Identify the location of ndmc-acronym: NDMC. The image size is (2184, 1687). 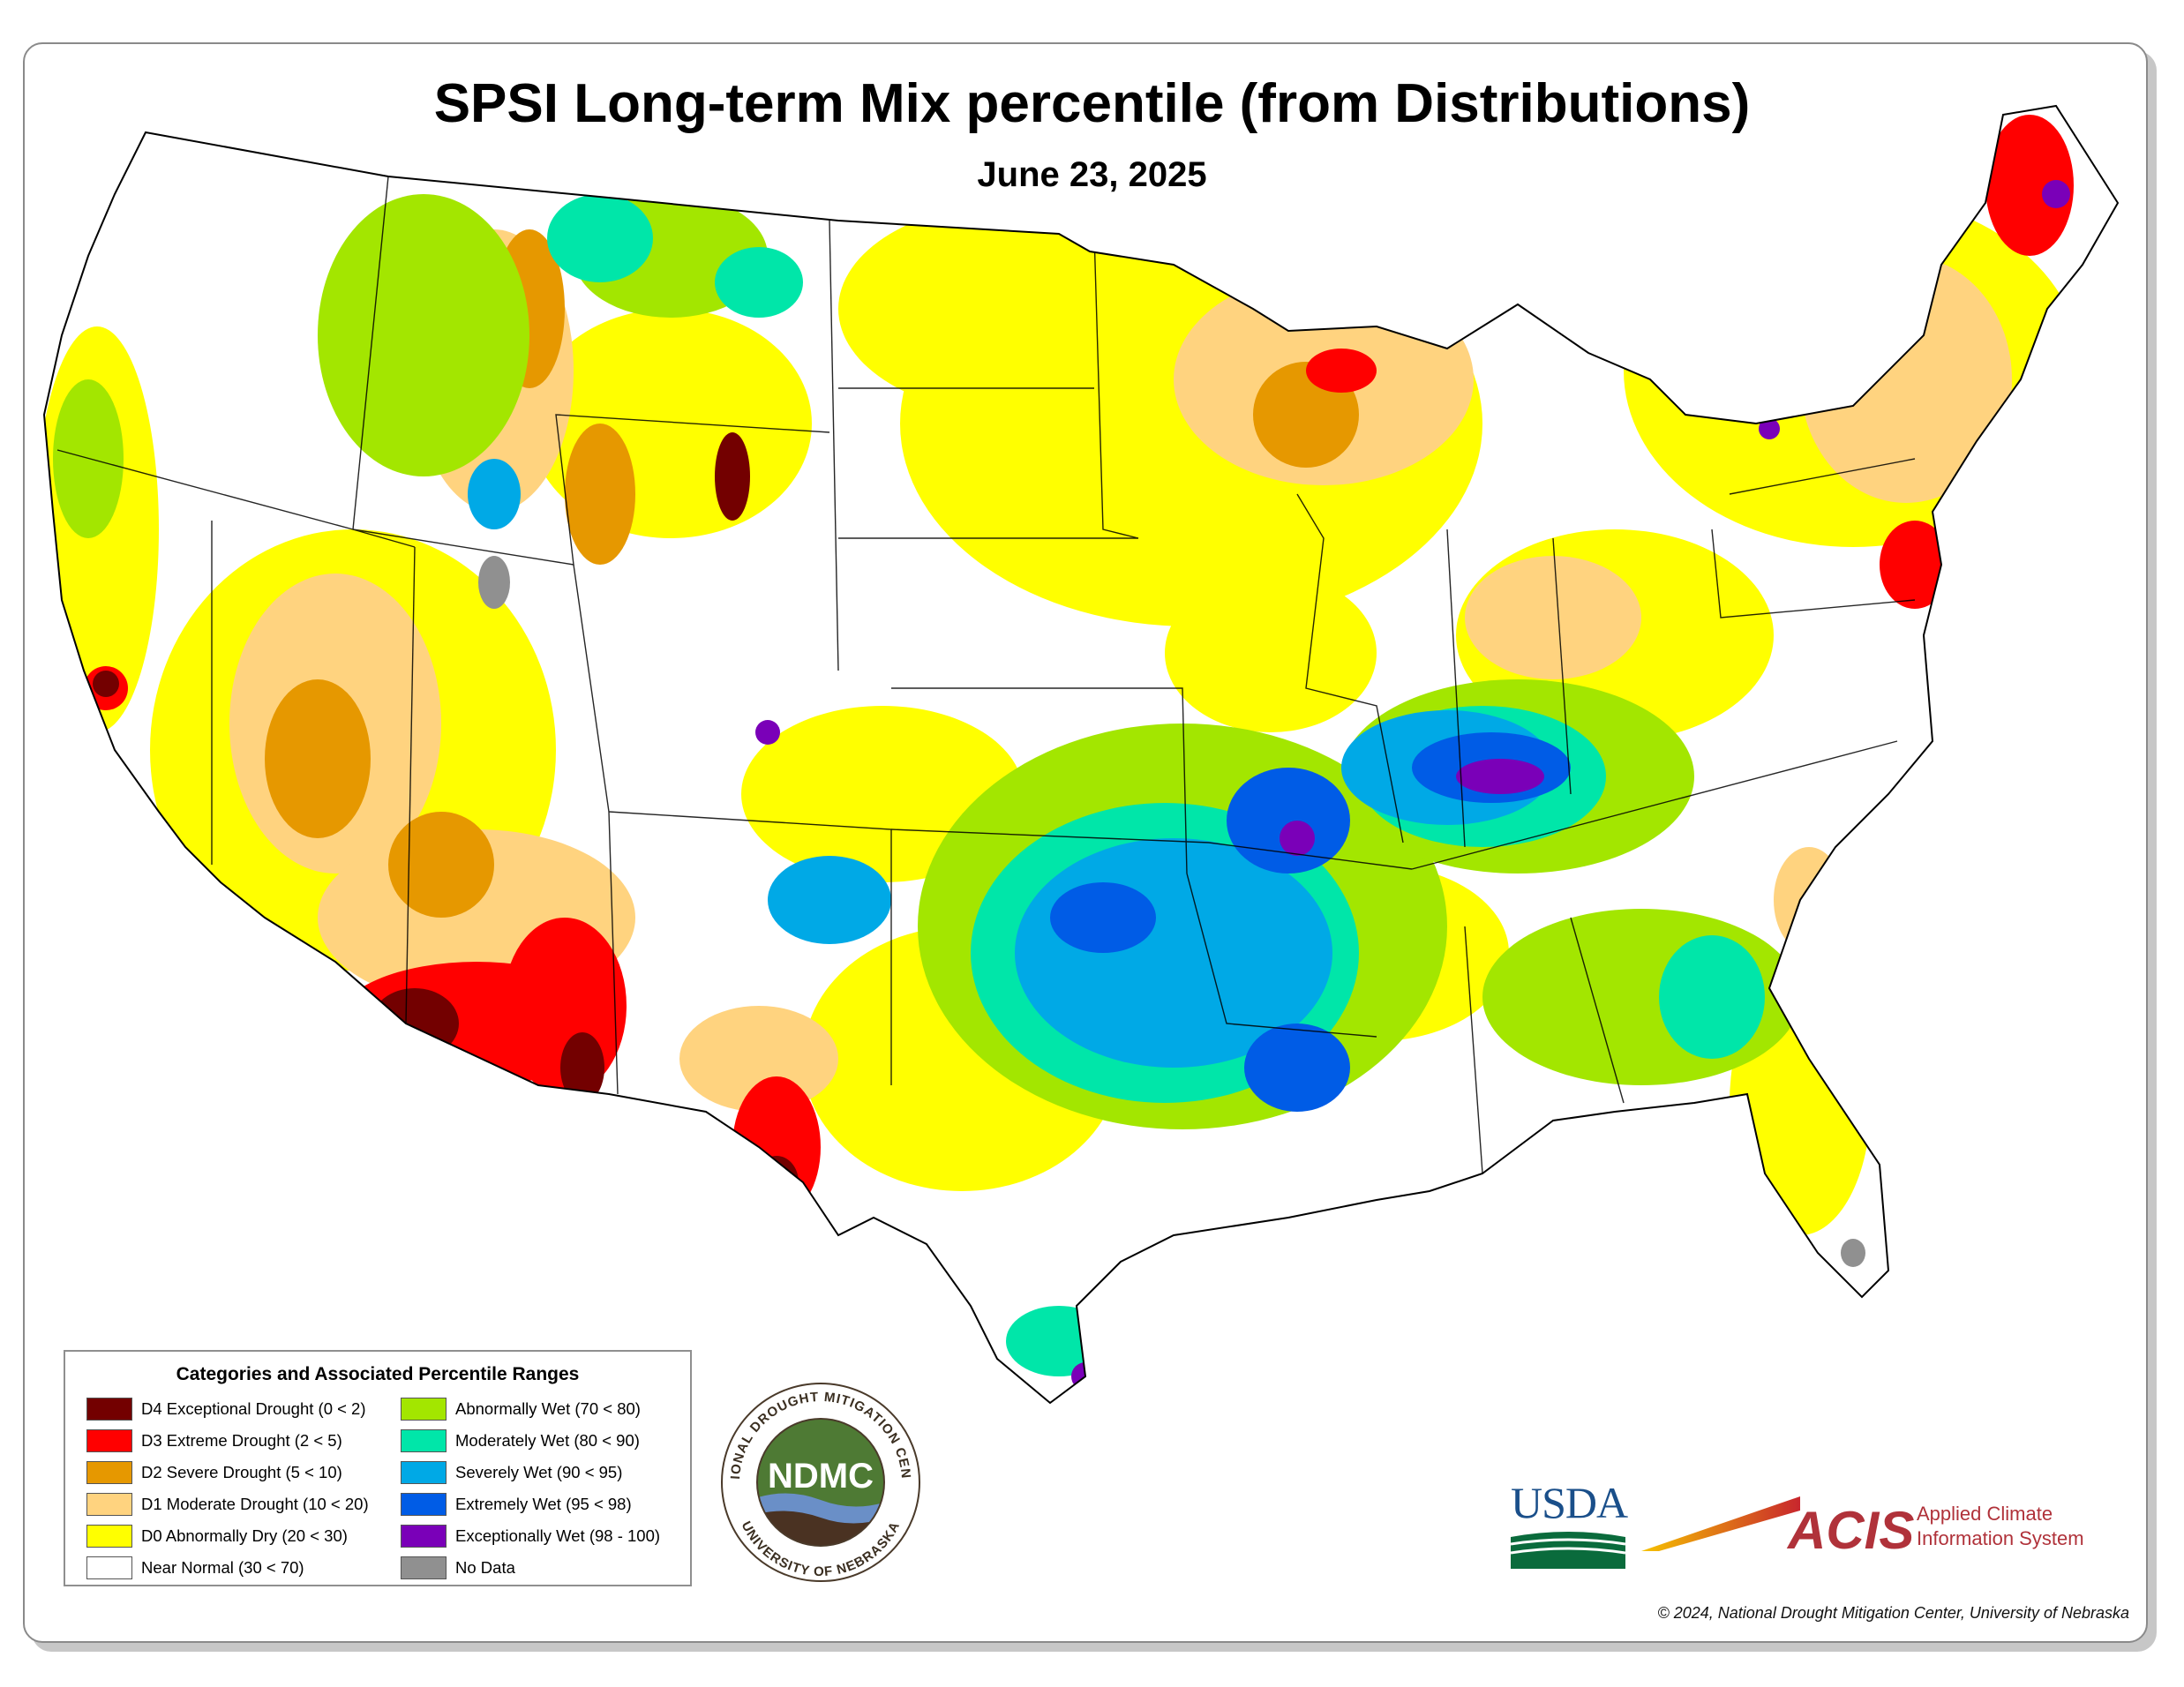
(821, 1476).